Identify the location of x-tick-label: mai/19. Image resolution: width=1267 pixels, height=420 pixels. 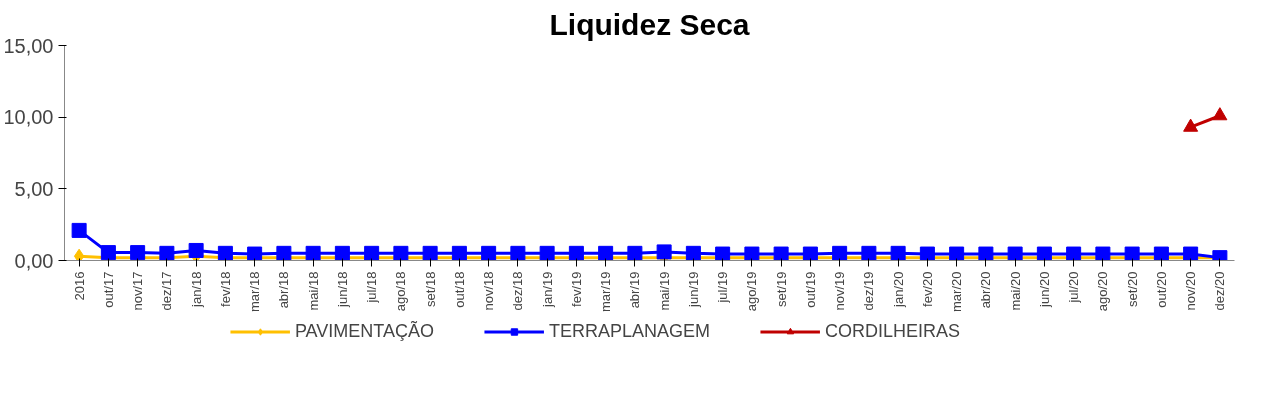
(664, 291).